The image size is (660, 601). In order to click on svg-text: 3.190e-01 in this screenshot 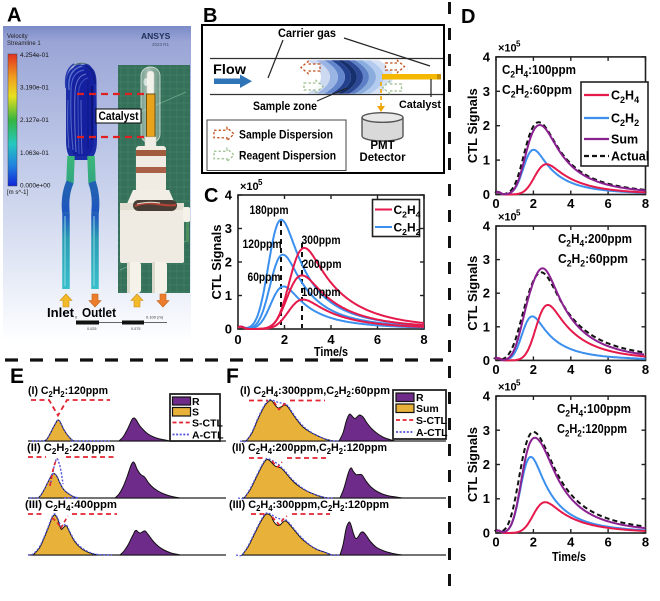, I will do `click(34, 88)`.